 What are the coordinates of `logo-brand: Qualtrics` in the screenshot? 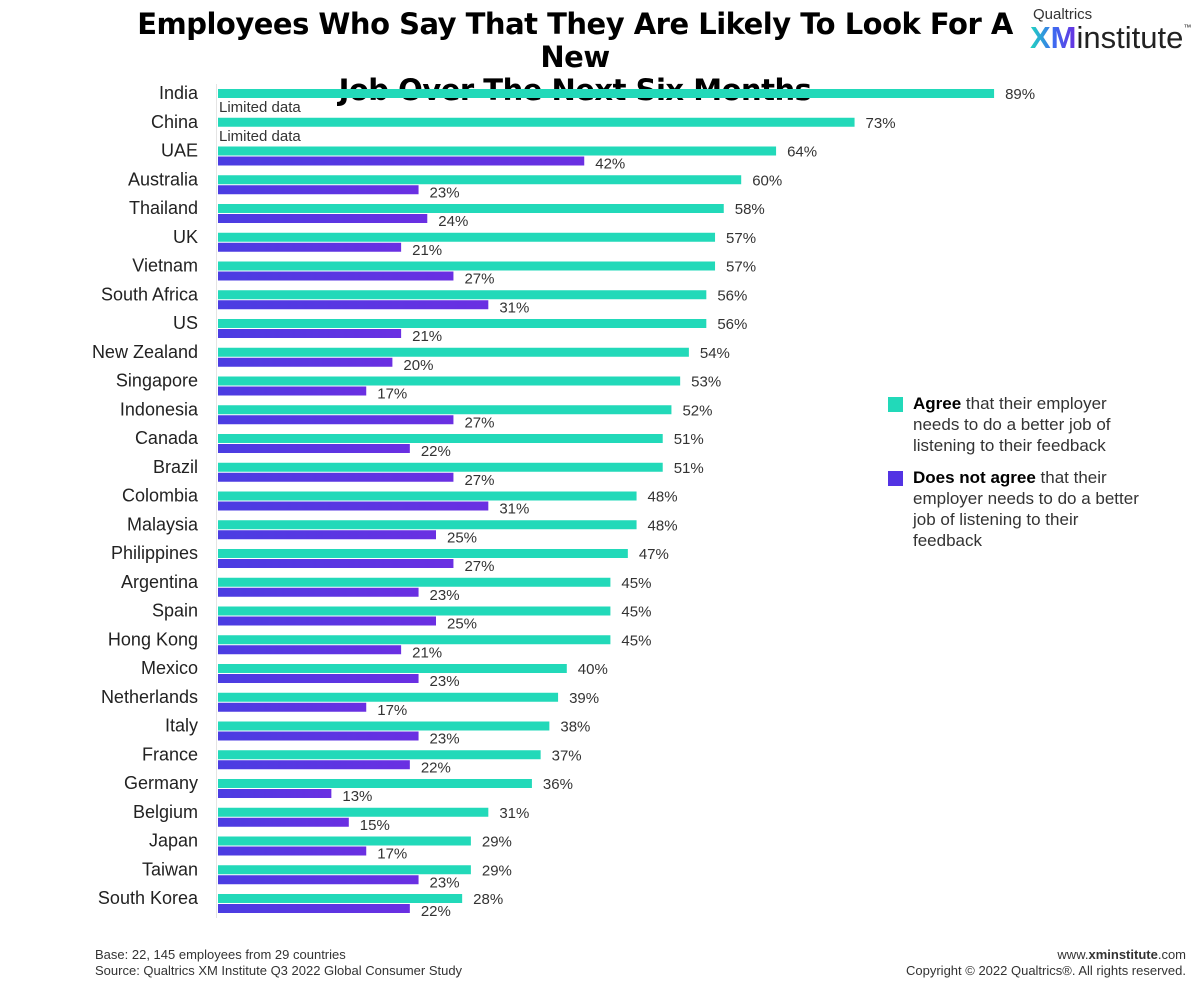 It's located at (1063, 14).